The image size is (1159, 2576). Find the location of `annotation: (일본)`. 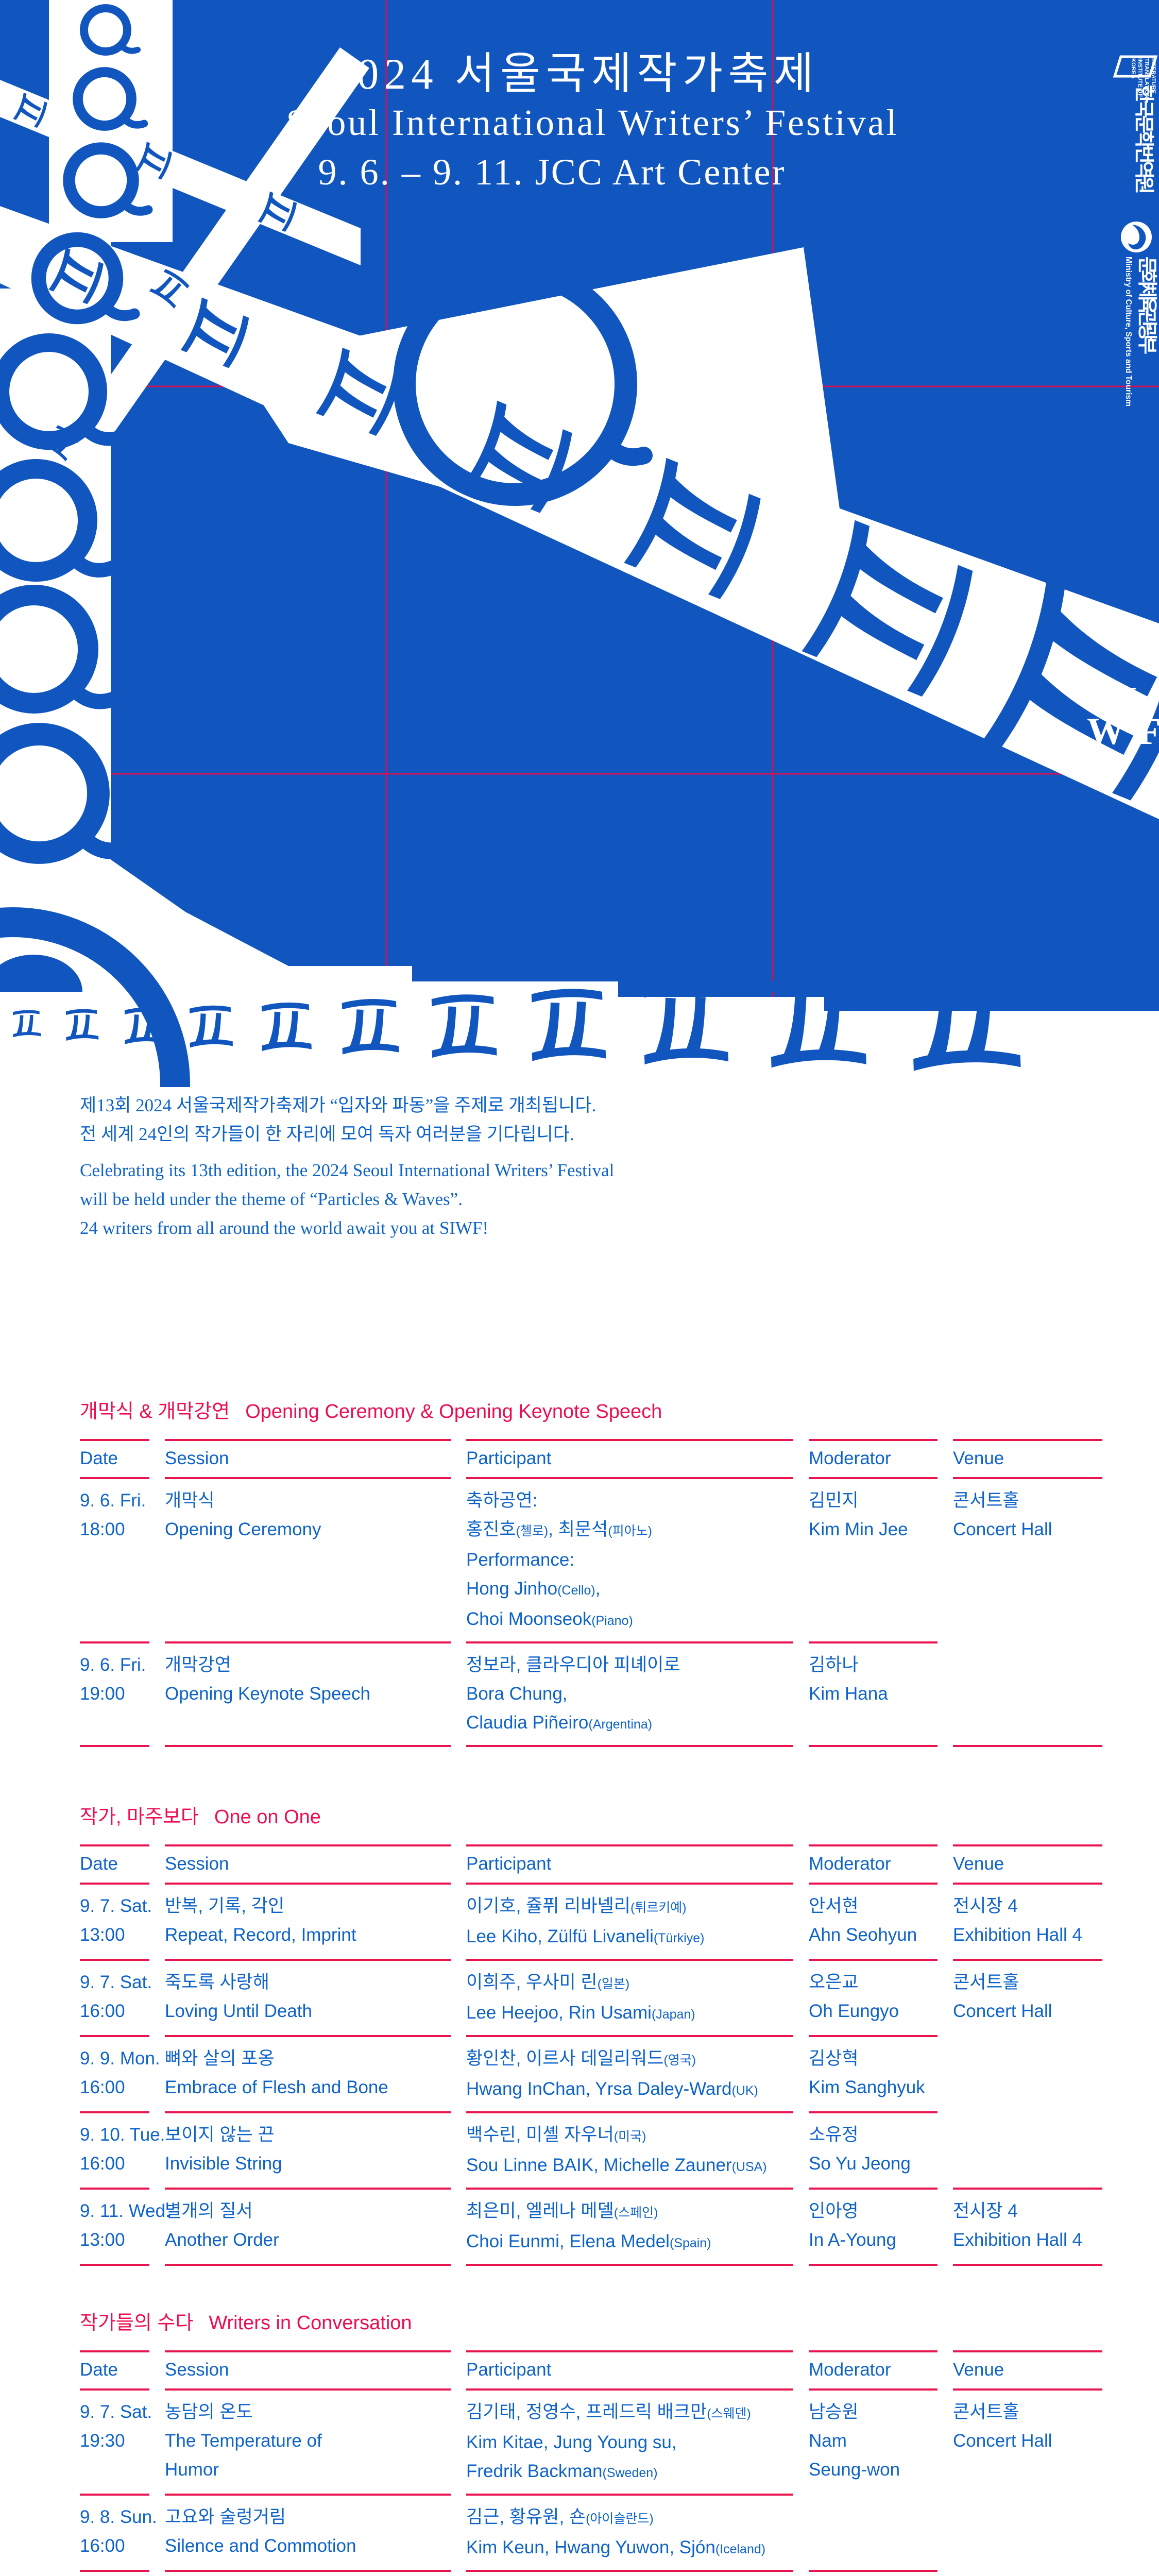

annotation: (일본) is located at coordinates (613, 1984).